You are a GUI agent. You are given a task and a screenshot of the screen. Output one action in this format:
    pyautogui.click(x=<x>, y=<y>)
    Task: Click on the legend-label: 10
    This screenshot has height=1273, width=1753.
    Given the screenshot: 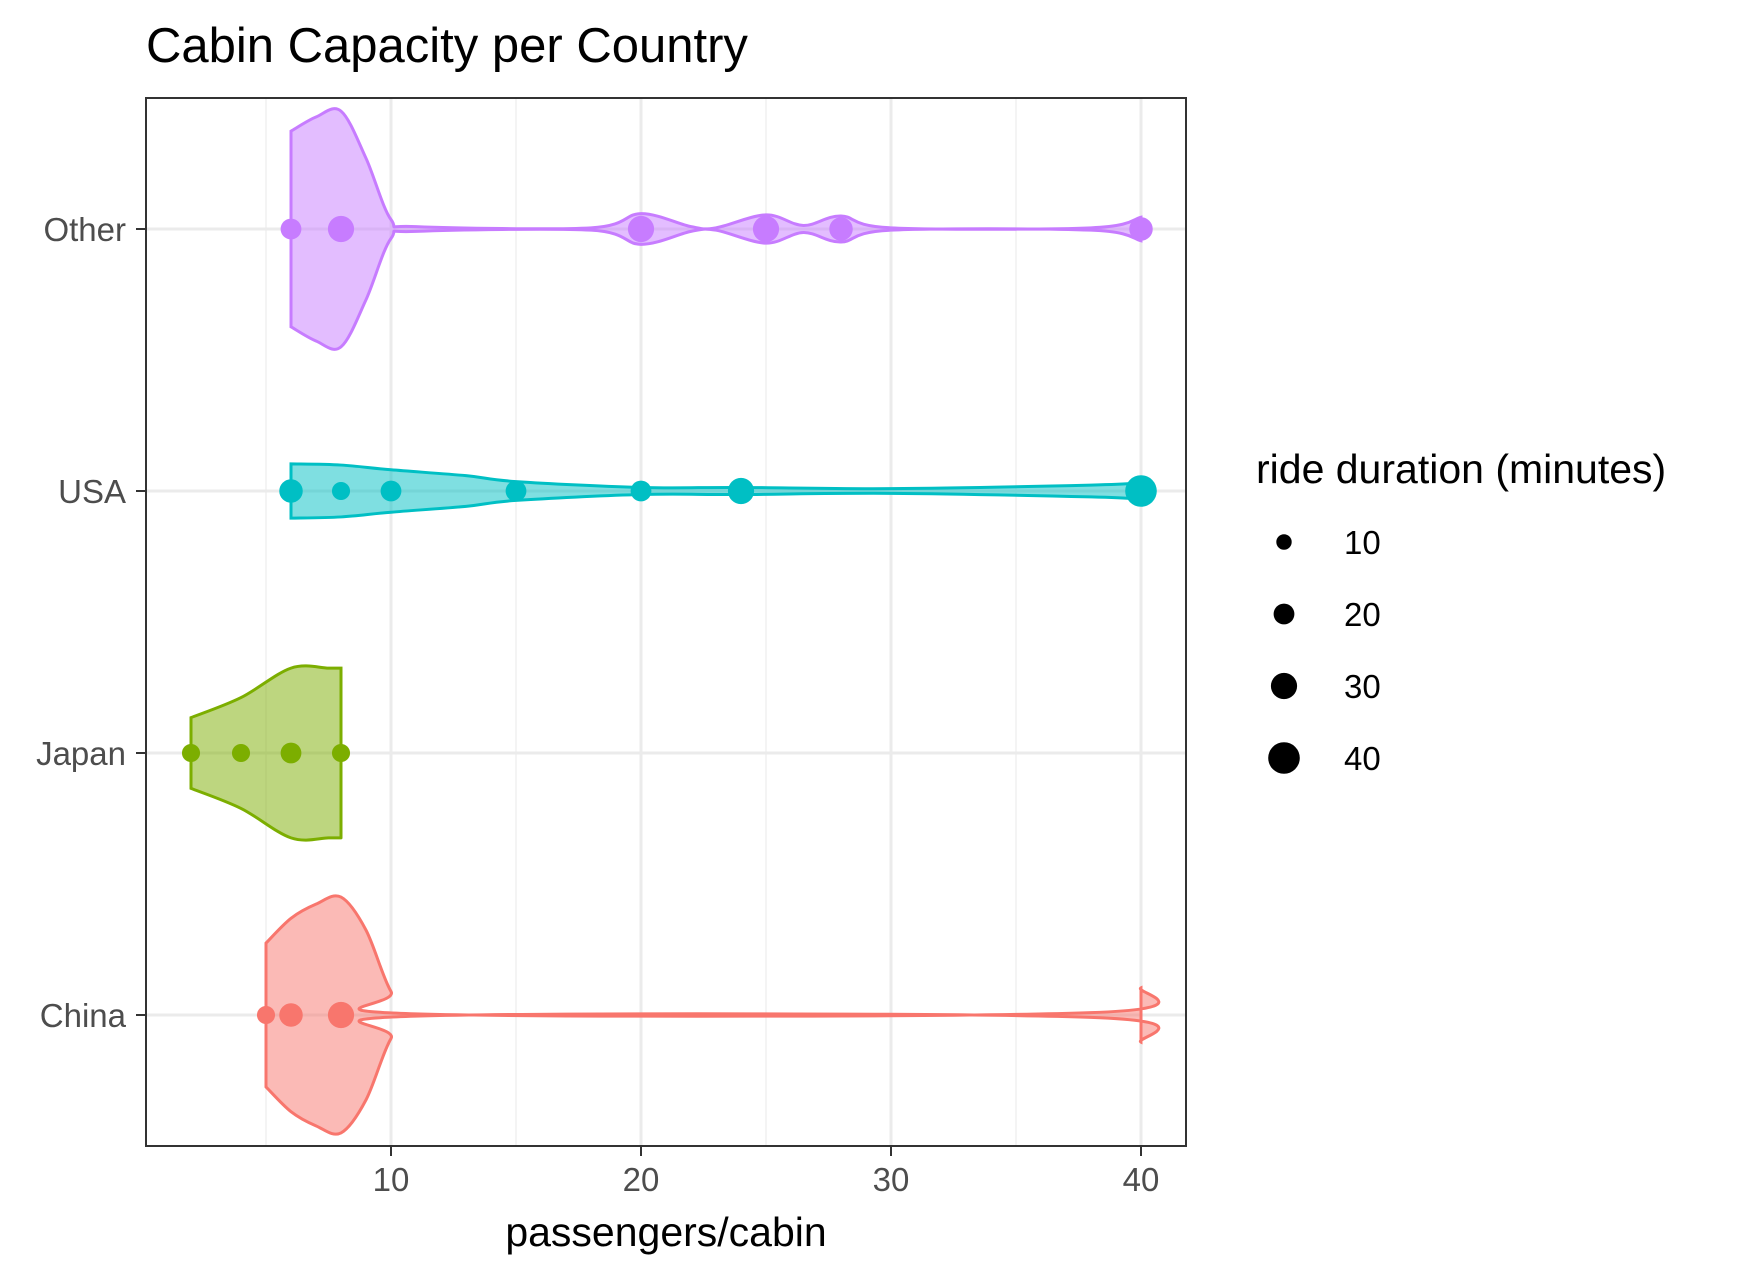 What is the action you would take?
    pyautogui.click(x=1362, y=542)
    